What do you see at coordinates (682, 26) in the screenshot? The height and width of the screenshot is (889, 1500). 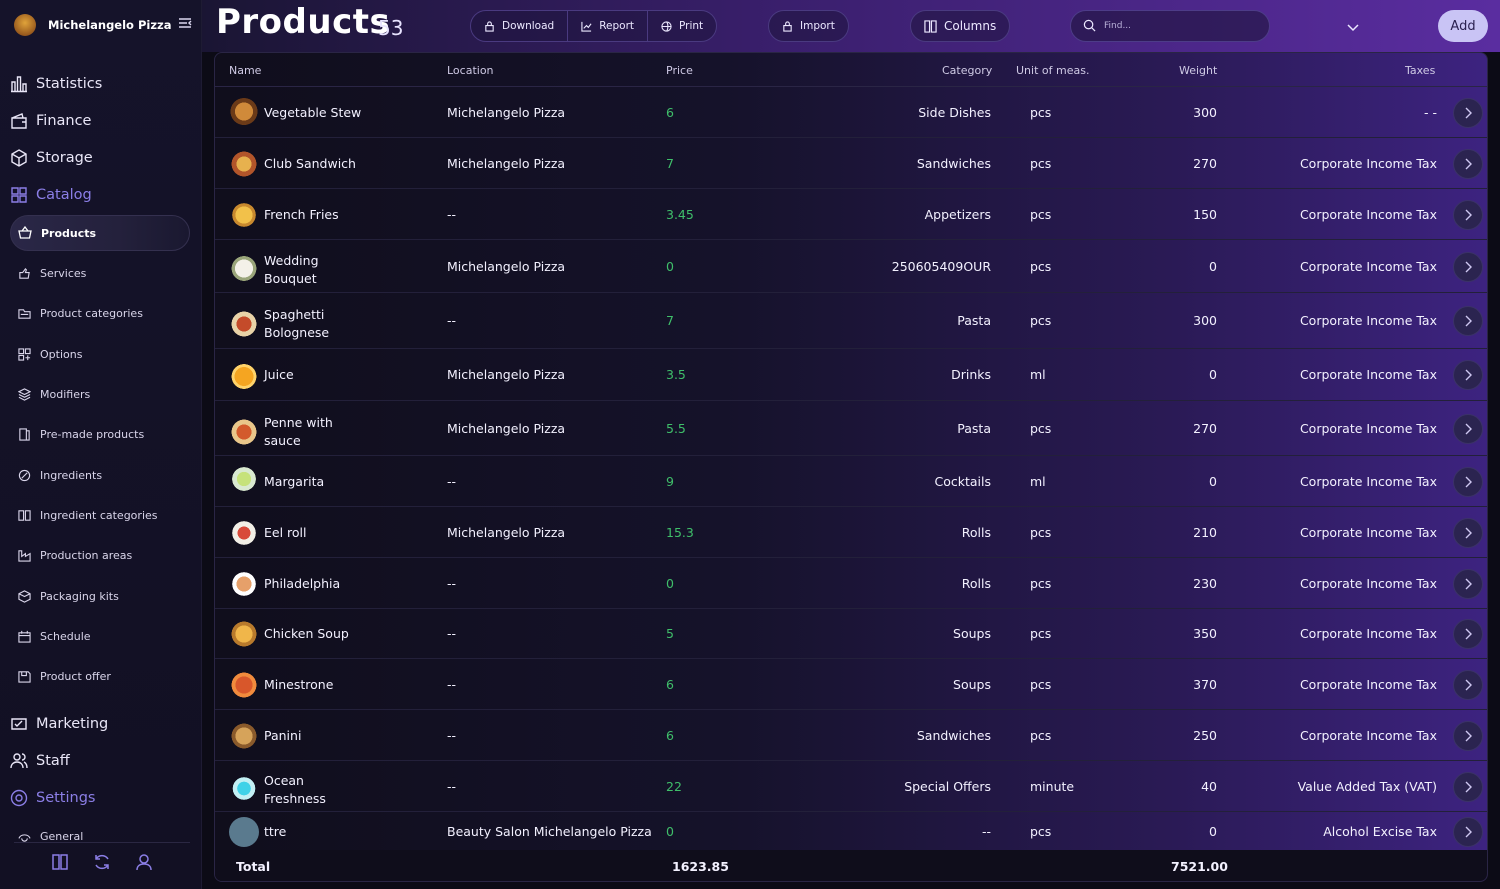 I see `print-button: Print` at bounding box center [682, 26].